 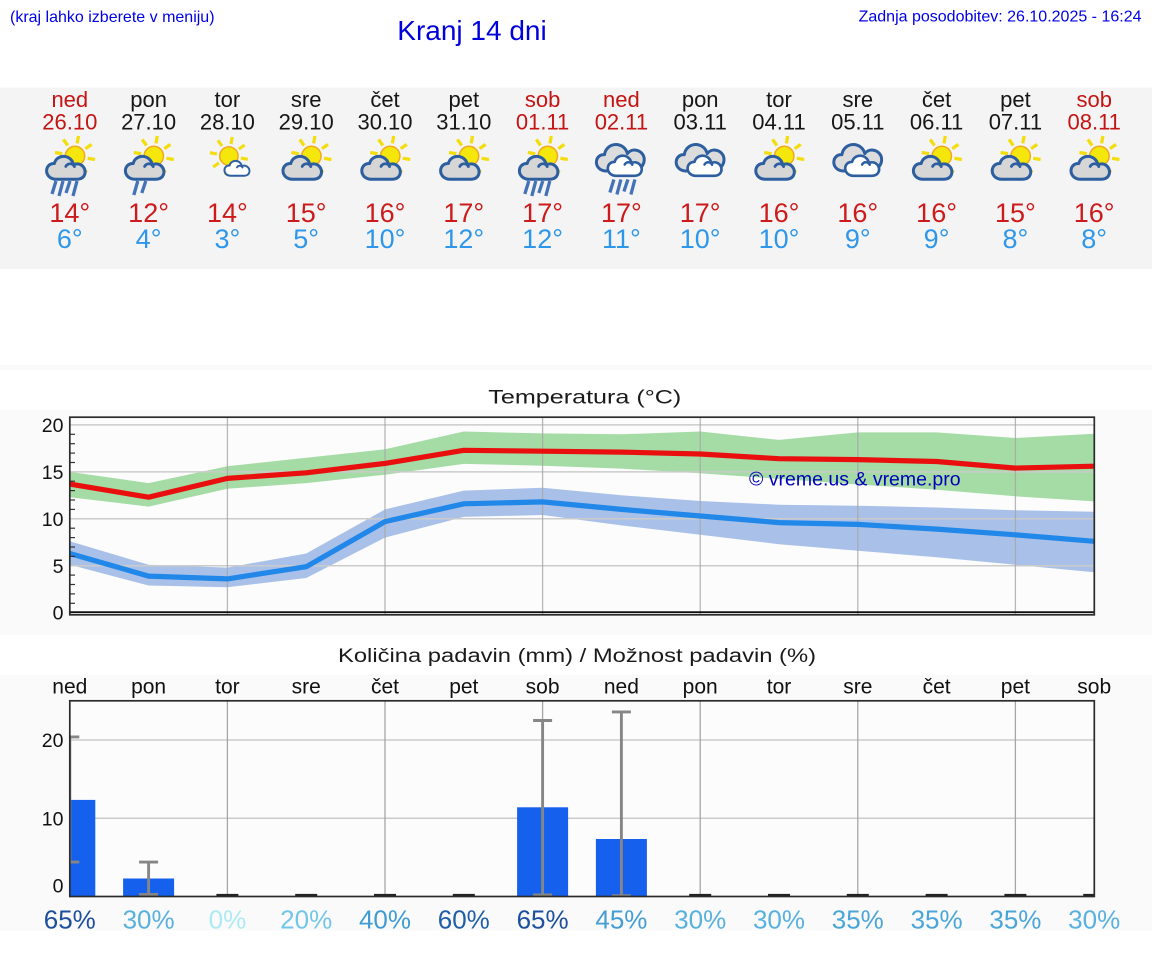 What do you see at coordinates (855, 479) in the screenshot?
I see `svg-text: © vreme.us & vreme.pro` at bounding box center [855, 479].